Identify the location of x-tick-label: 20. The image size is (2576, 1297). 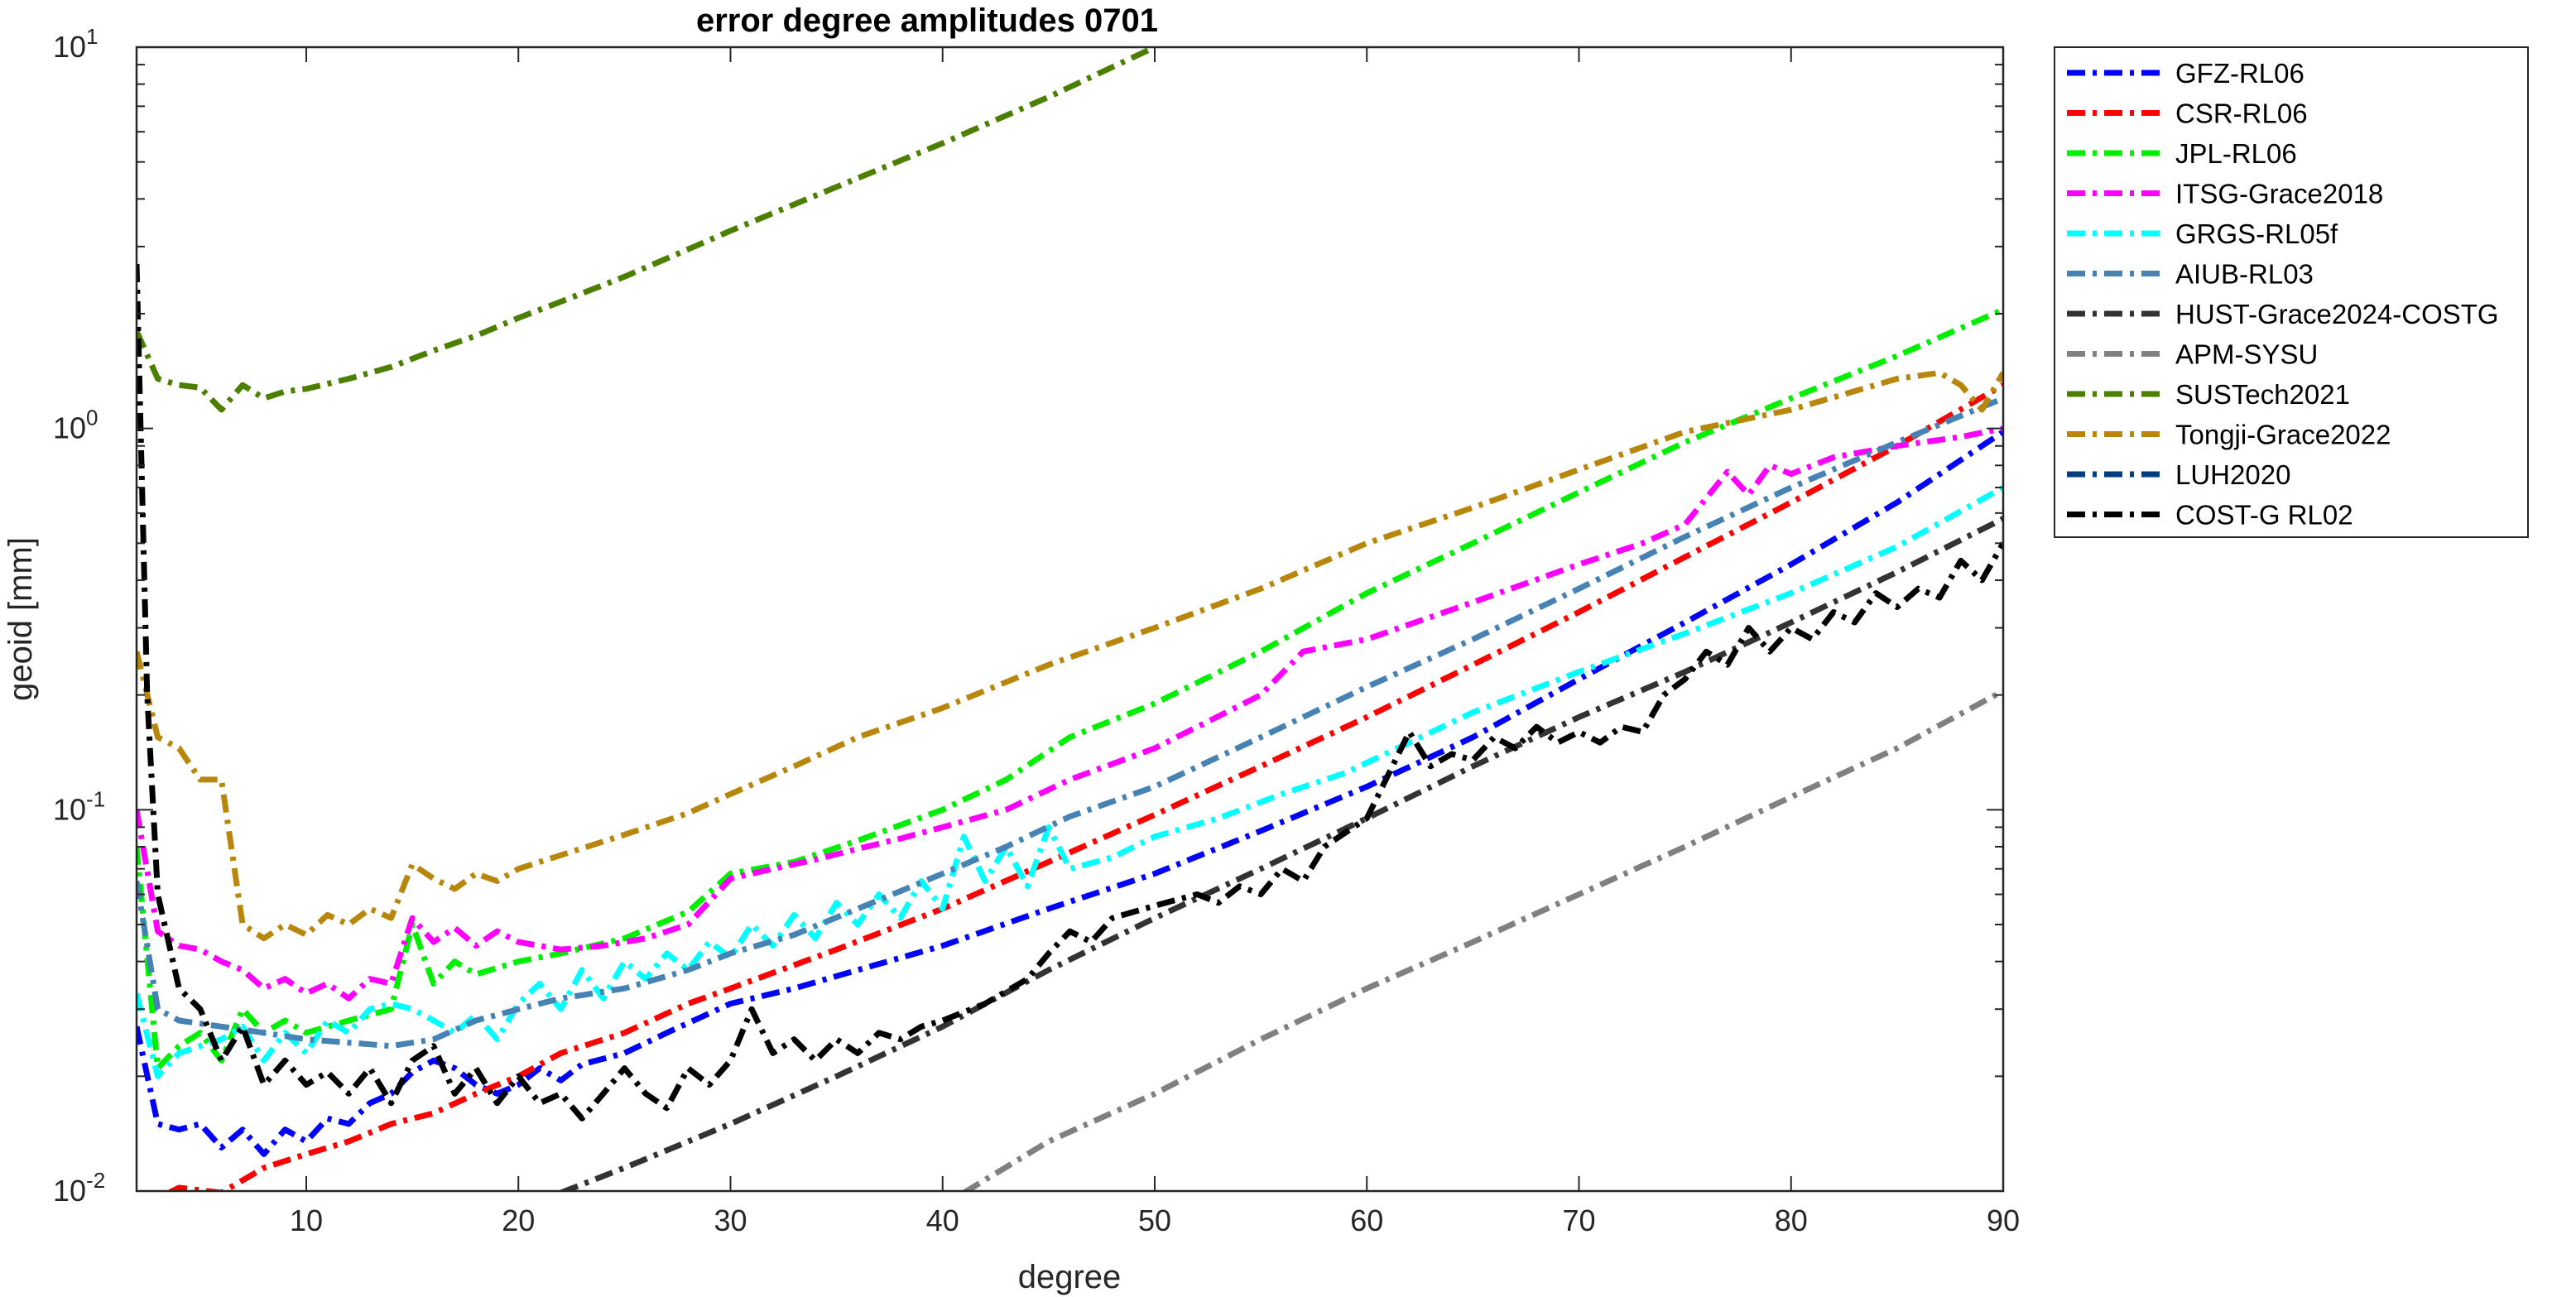
(518, 1220).